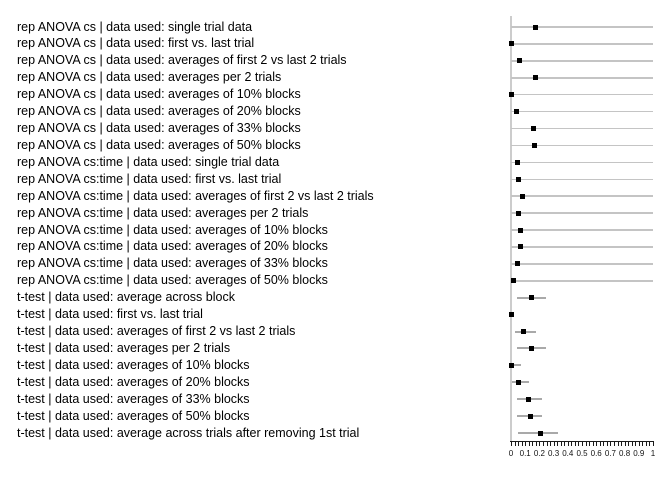  I want to click on row-label: t-test | data used: first vs. last trial, so click(110, 314).